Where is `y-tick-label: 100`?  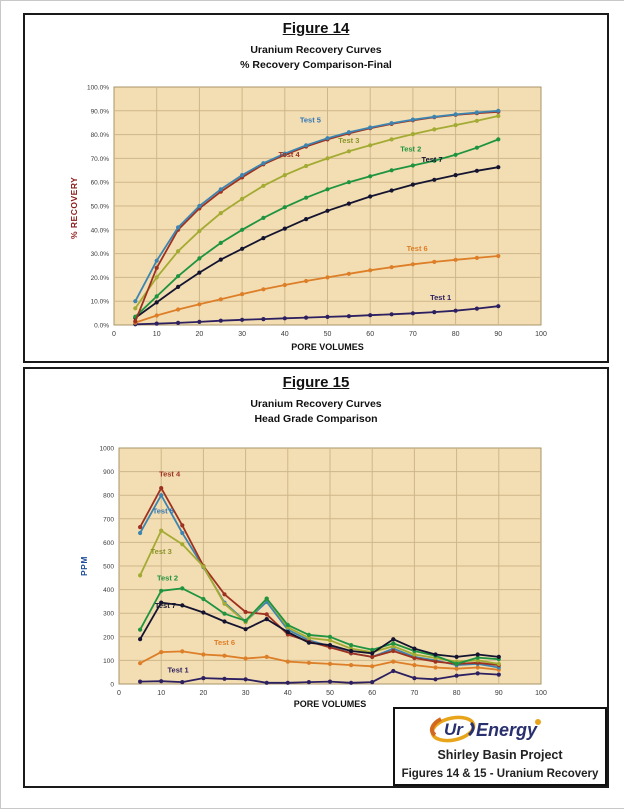
y-tick-label: 100 is located at coordinates (108, 661).